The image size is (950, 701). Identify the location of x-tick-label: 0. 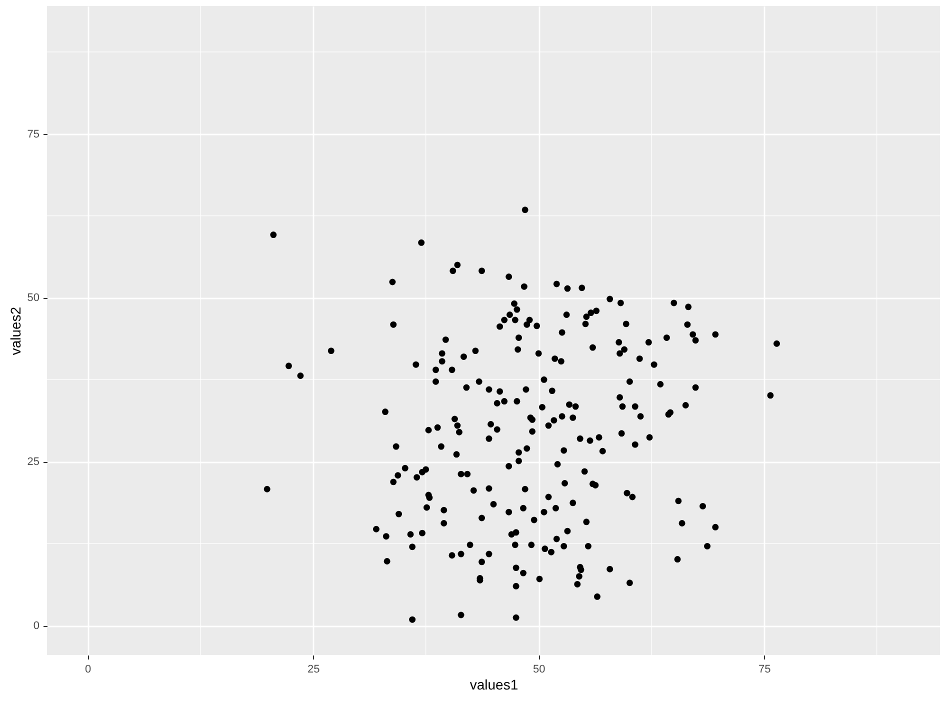
(88, 670).